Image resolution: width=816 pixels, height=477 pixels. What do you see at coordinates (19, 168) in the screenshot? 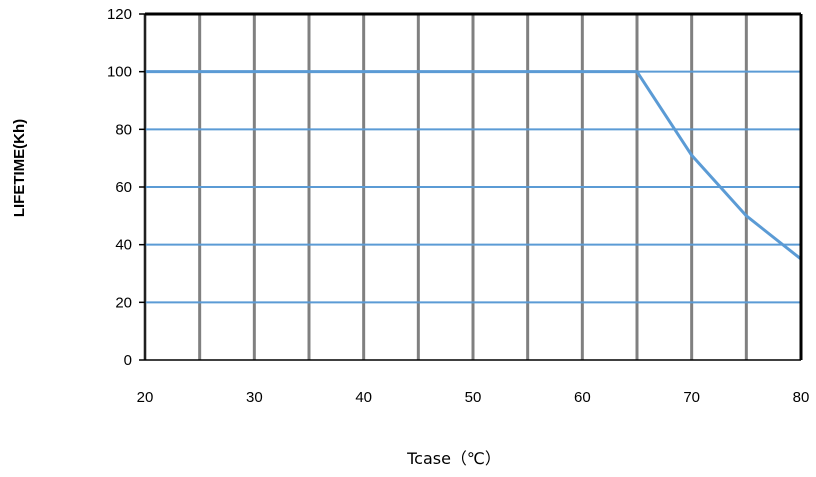
I see `y-axis-label: LIFETIME(Kh)` at bounding box center [19, 168].